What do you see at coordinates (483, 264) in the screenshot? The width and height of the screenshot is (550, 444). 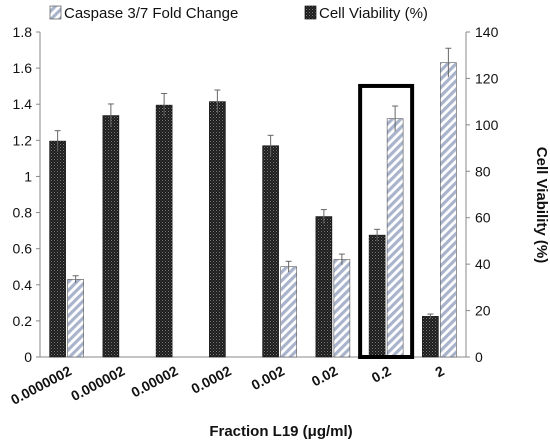 I see `right-tick-label: 40` at bounding box center [483, 264].